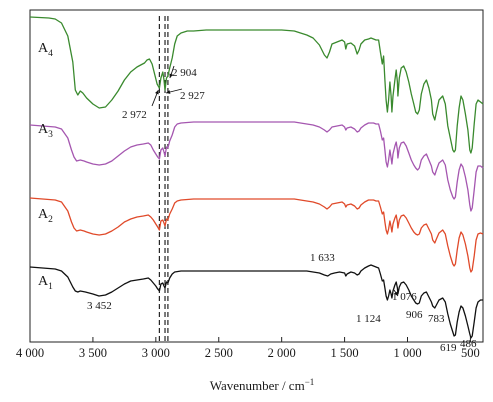  What do you see at coordinates (45, 50) in the screenshot?
I see `series-label-a4: A4` at bounding box center [45, 50].